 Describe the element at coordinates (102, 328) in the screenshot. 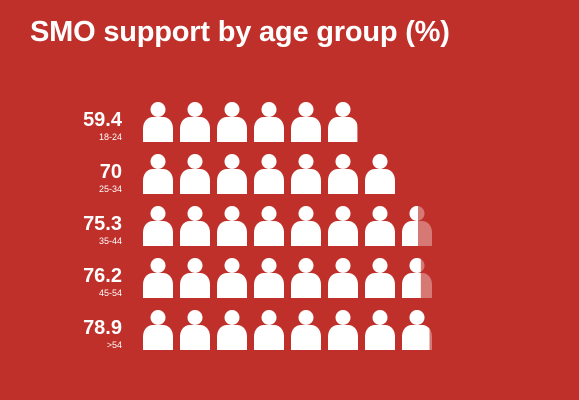

I see `value-label: 78.9` at that location.